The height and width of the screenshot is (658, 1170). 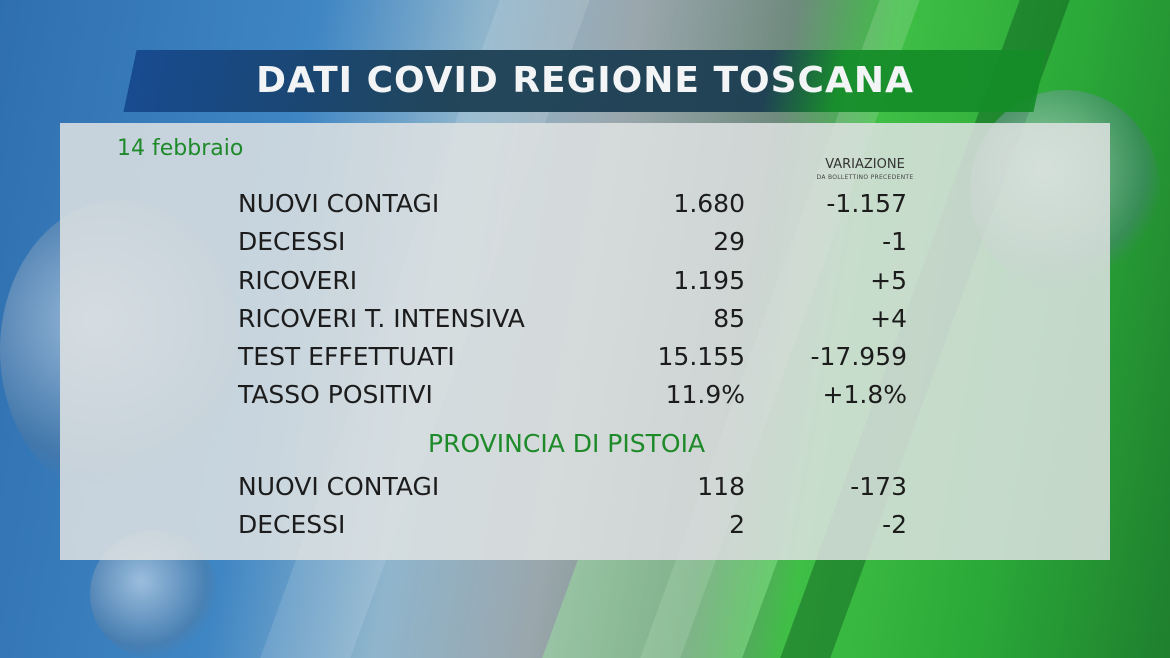 I want to click on row-value: 118, so click(x=721, y=486).